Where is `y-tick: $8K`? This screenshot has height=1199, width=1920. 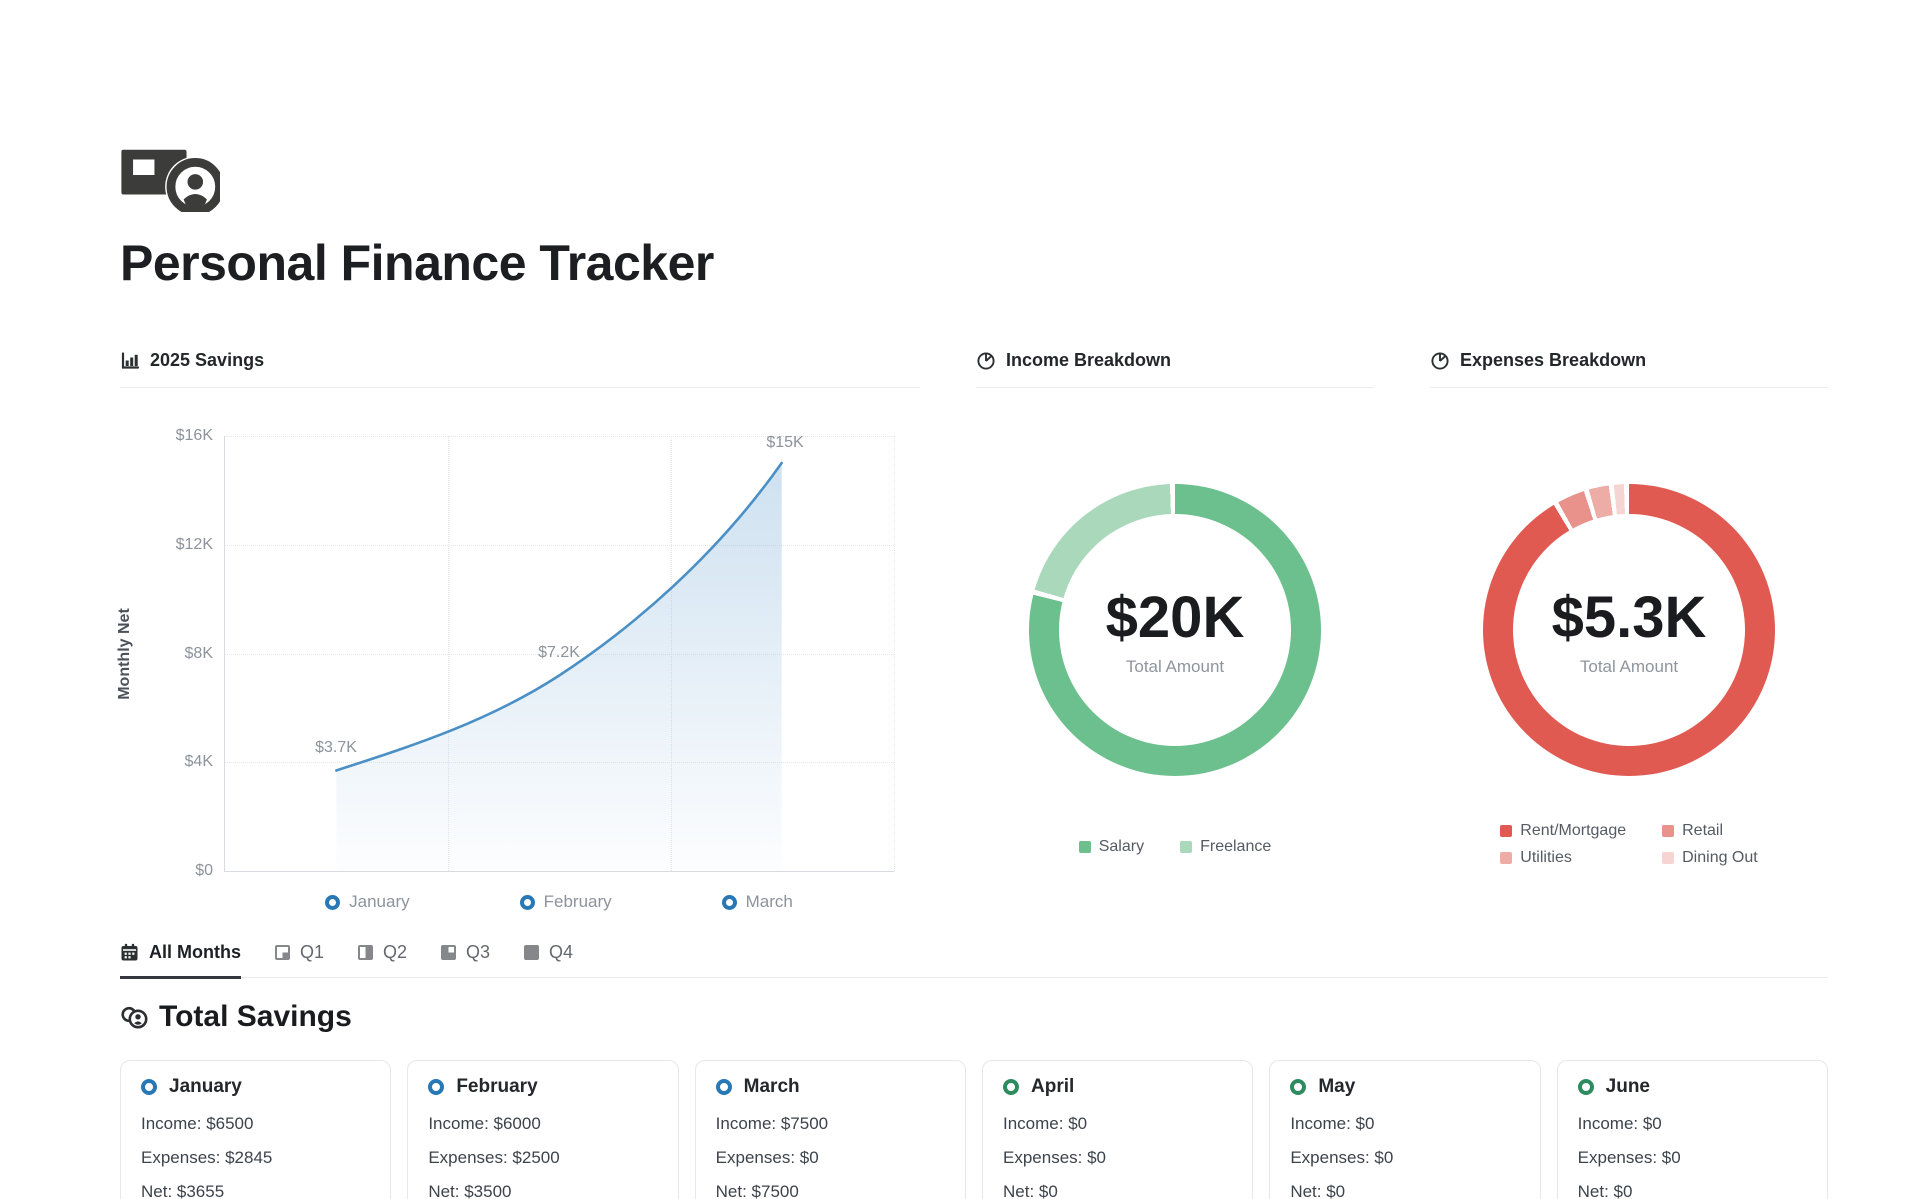 y-tick: $8K is located at coordinates (198, 653).